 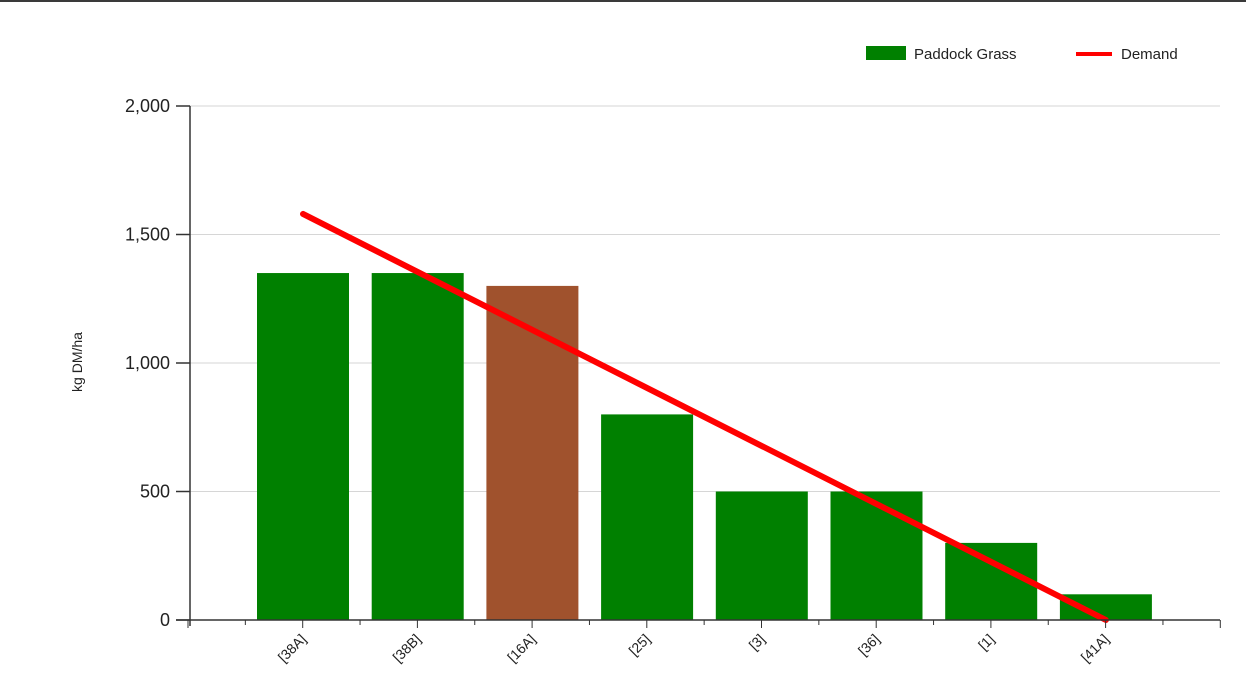 I want to click on bar-41a, so click(x=1105, y=607).